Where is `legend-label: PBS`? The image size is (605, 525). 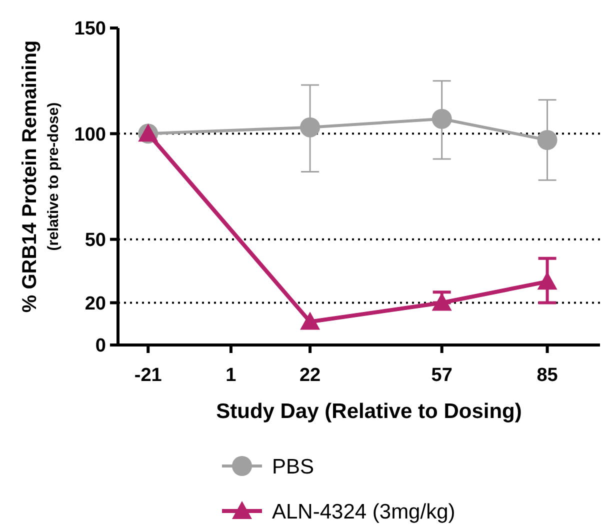
legend-label: PBS is located at coordinates (293, 466).